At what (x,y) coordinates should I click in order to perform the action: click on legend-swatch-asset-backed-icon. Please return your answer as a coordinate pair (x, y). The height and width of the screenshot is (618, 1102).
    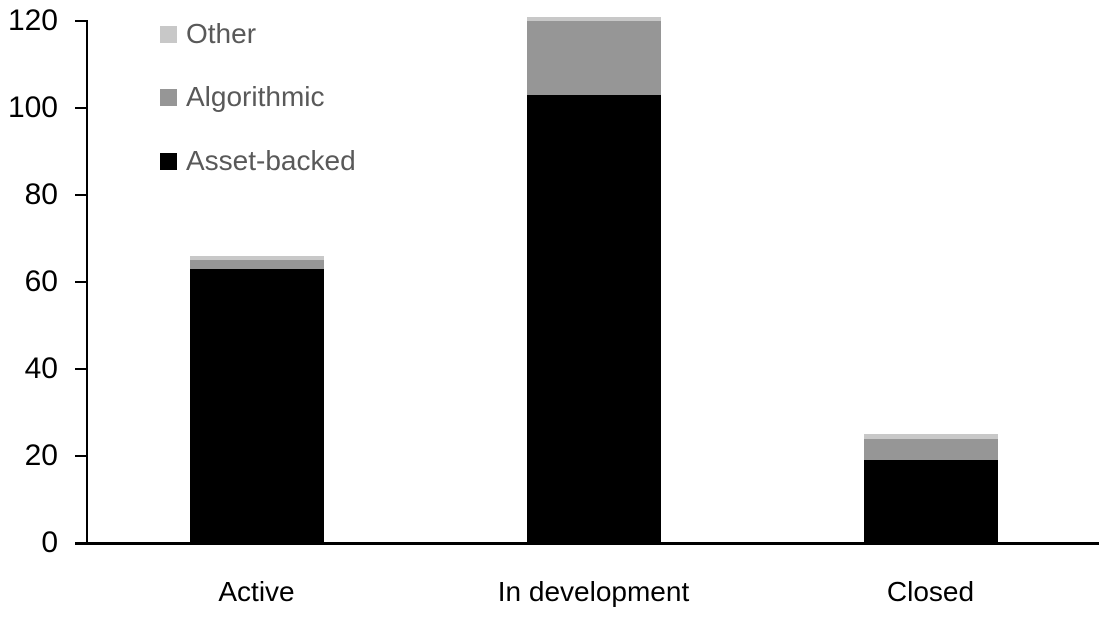
    Looking at the image, I should click on (168, 161).